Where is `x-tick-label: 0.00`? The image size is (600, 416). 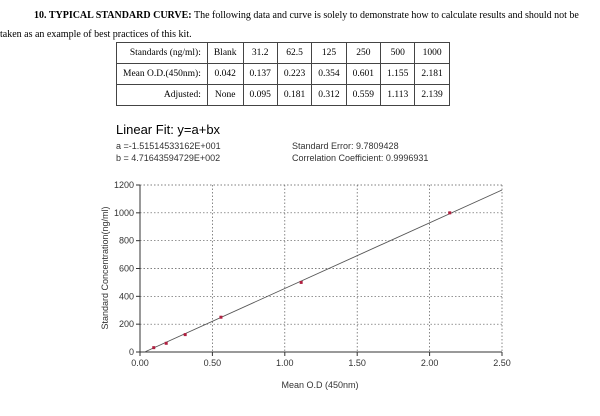
x-tick-label: 0.00 is located at coordinates (140, 363).